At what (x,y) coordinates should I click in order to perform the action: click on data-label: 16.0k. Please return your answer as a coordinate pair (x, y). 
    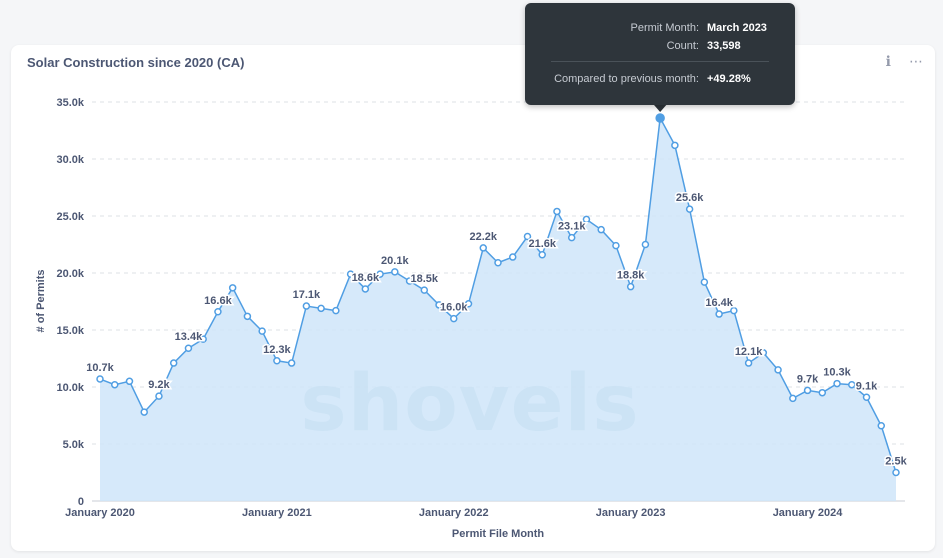
    Looking at the image, I should click on (454, 308).